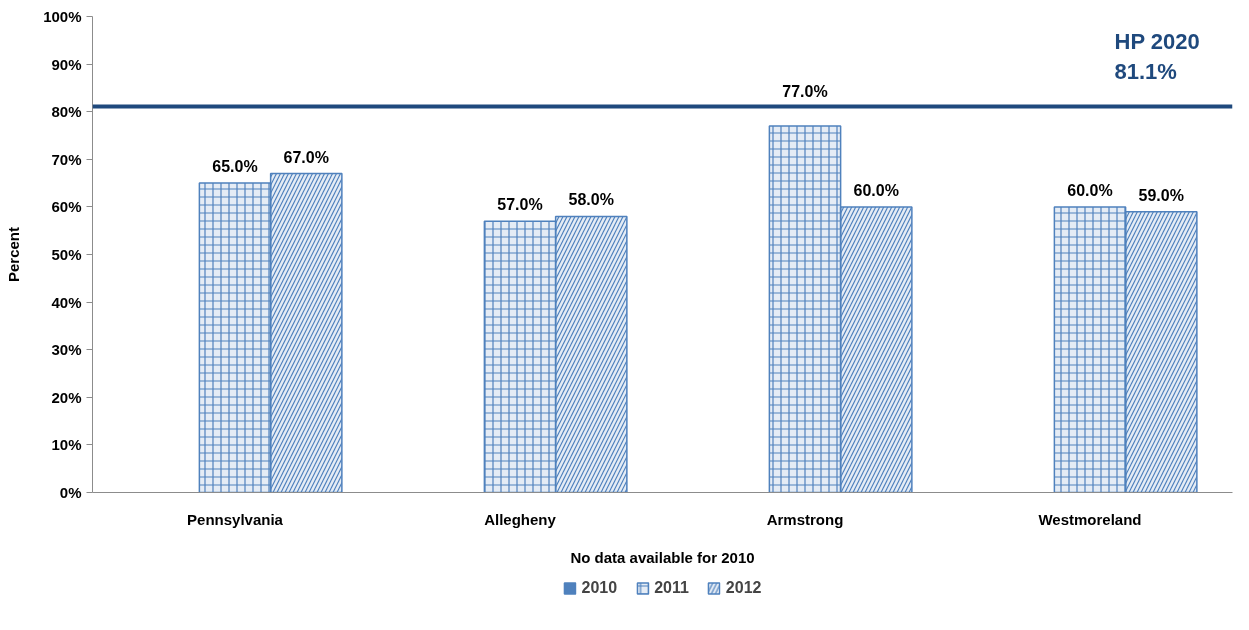 Image resolution: width=1249 pixels, height=630 pixels. I want to click on legend-label: 2012, so click(743, 588).